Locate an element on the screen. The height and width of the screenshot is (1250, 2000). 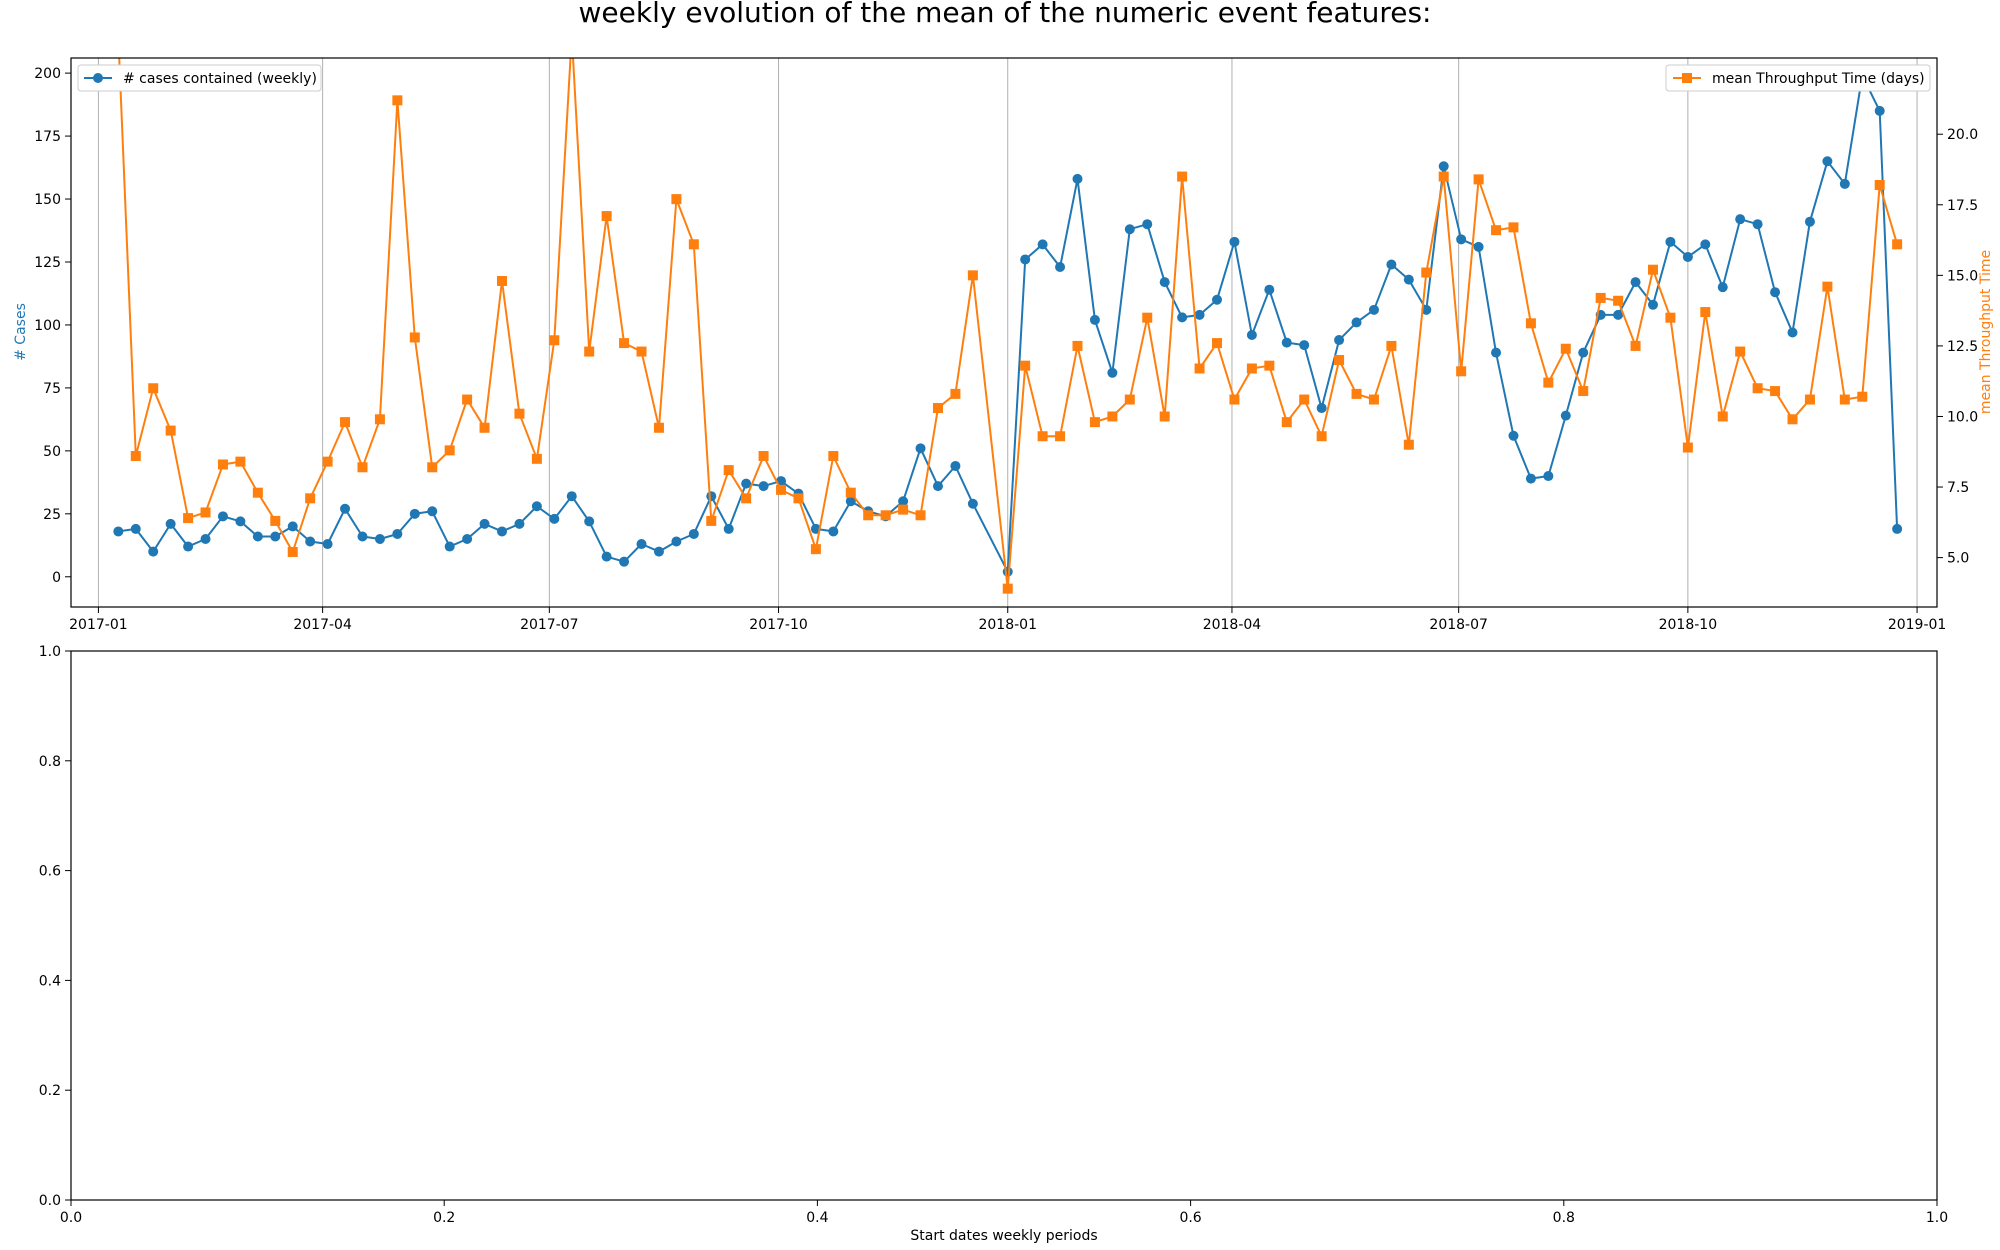
left-y-tick-label: 150 is located at coordinates (47, 200).